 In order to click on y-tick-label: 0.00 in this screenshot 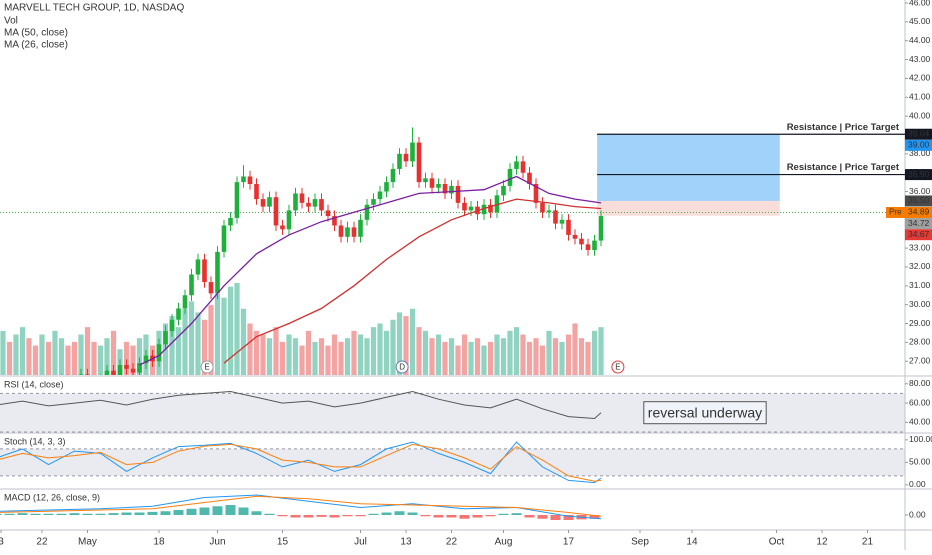, I will do `click(917, 484)`.